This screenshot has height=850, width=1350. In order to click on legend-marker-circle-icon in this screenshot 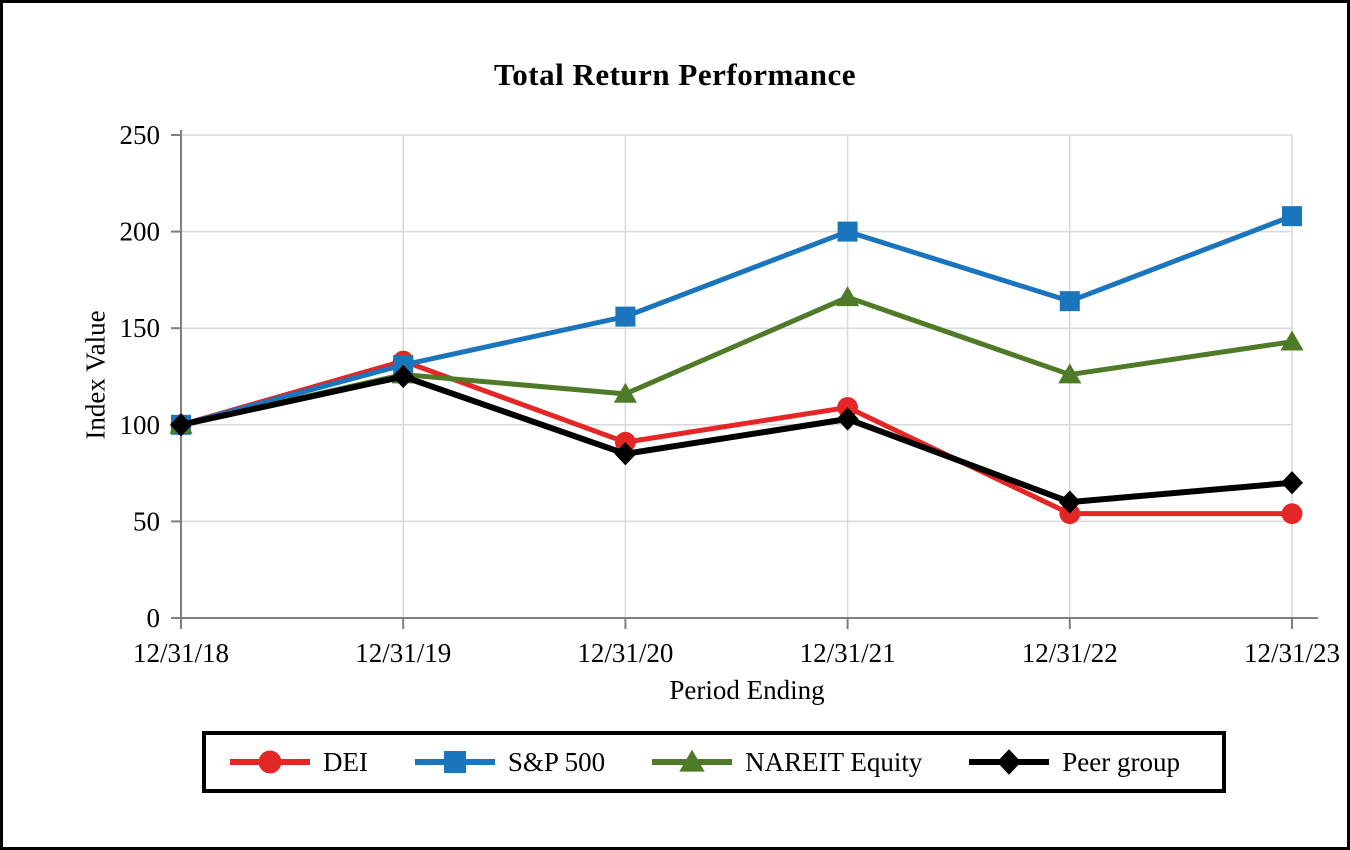, I will do `click(270, 762)`.